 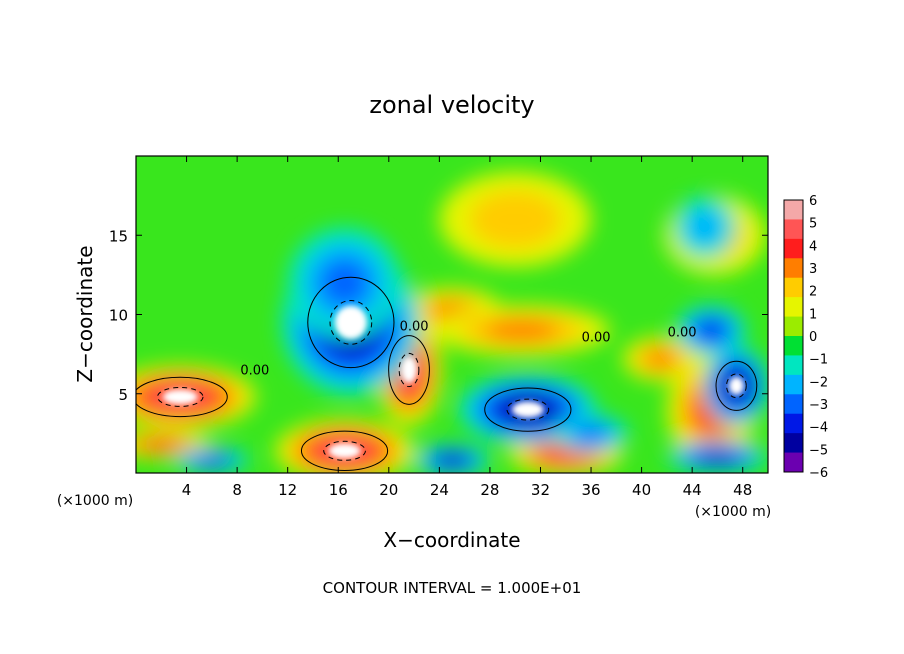 I want to click on x-tick-label: 32, so click(x=540, y=490).